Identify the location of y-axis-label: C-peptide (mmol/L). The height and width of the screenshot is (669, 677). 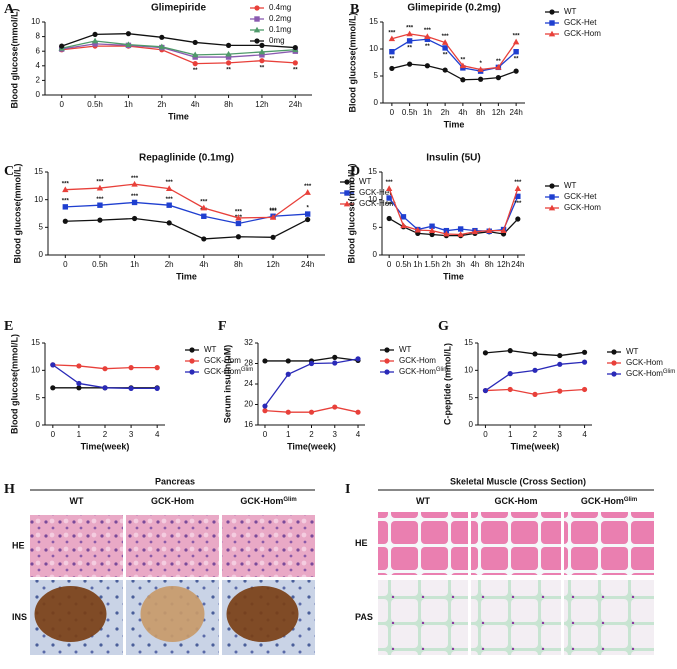
(447, 384).